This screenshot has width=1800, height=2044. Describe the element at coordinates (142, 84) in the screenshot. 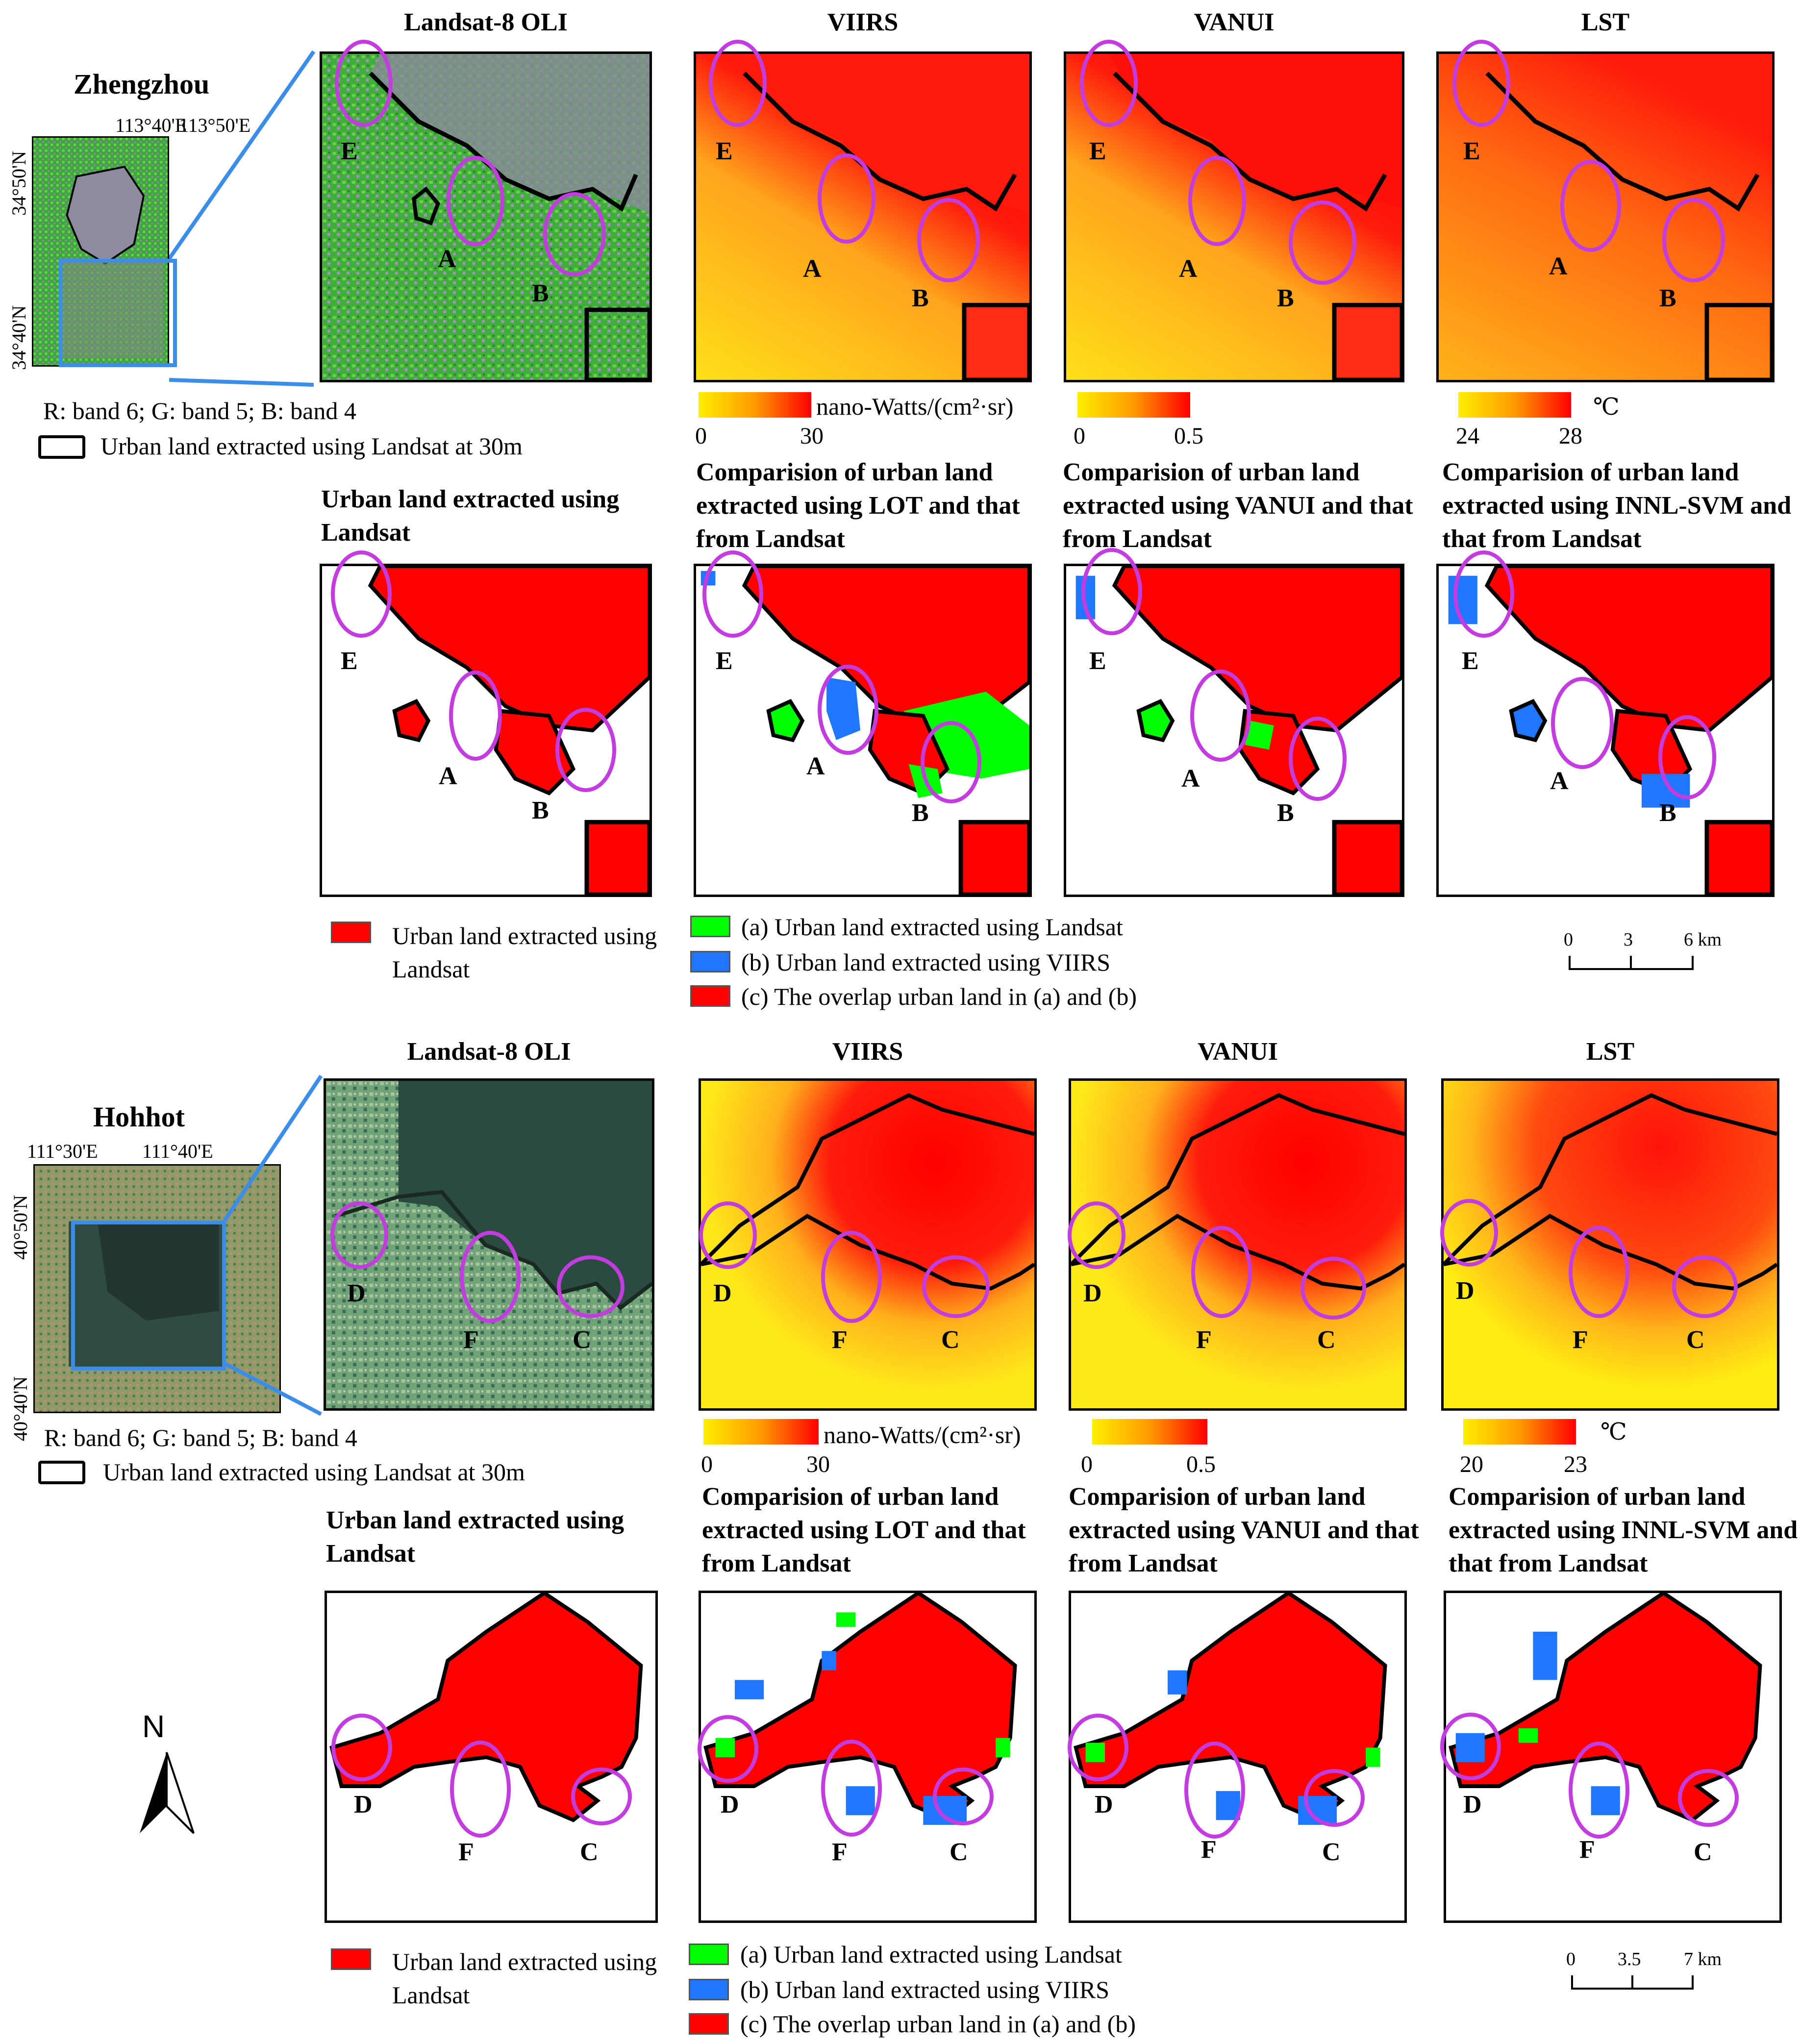

I see `city-name: Zhengzhou` at that location.